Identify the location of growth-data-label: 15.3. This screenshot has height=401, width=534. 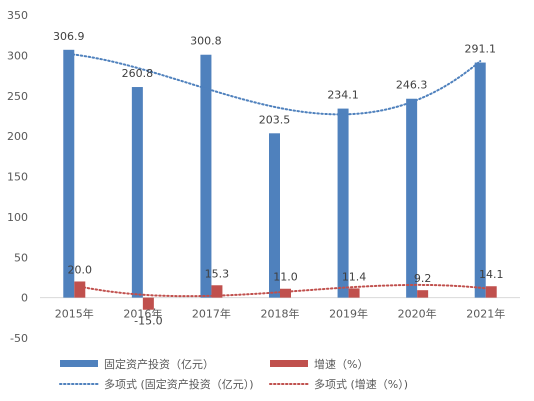
(217, 273).